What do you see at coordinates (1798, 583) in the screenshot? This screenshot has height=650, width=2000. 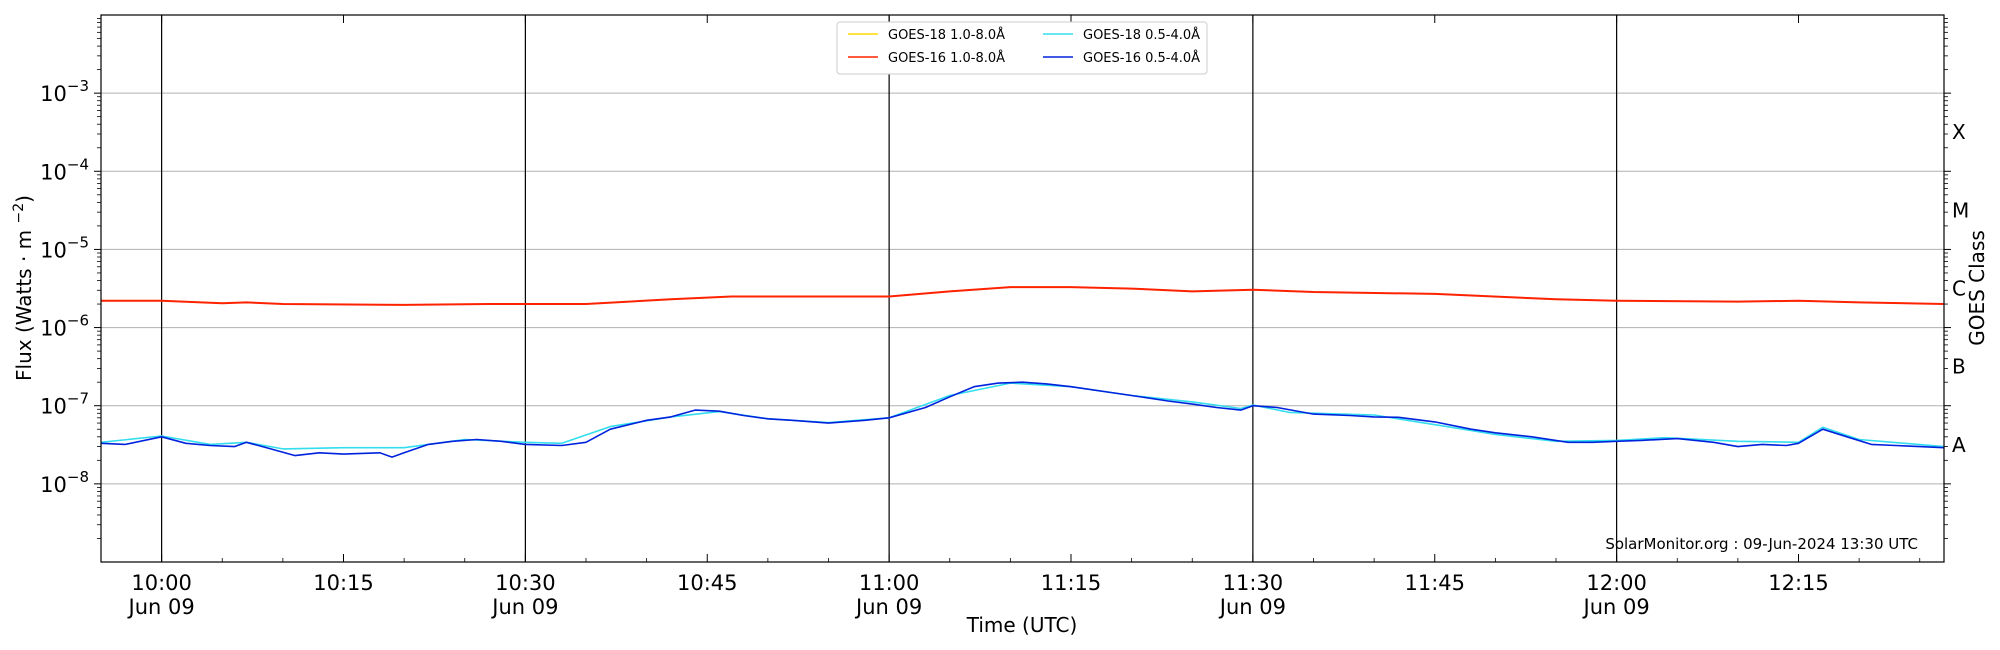 I see `x-tick-label: 12:15` at bounding box center [1798, 583].